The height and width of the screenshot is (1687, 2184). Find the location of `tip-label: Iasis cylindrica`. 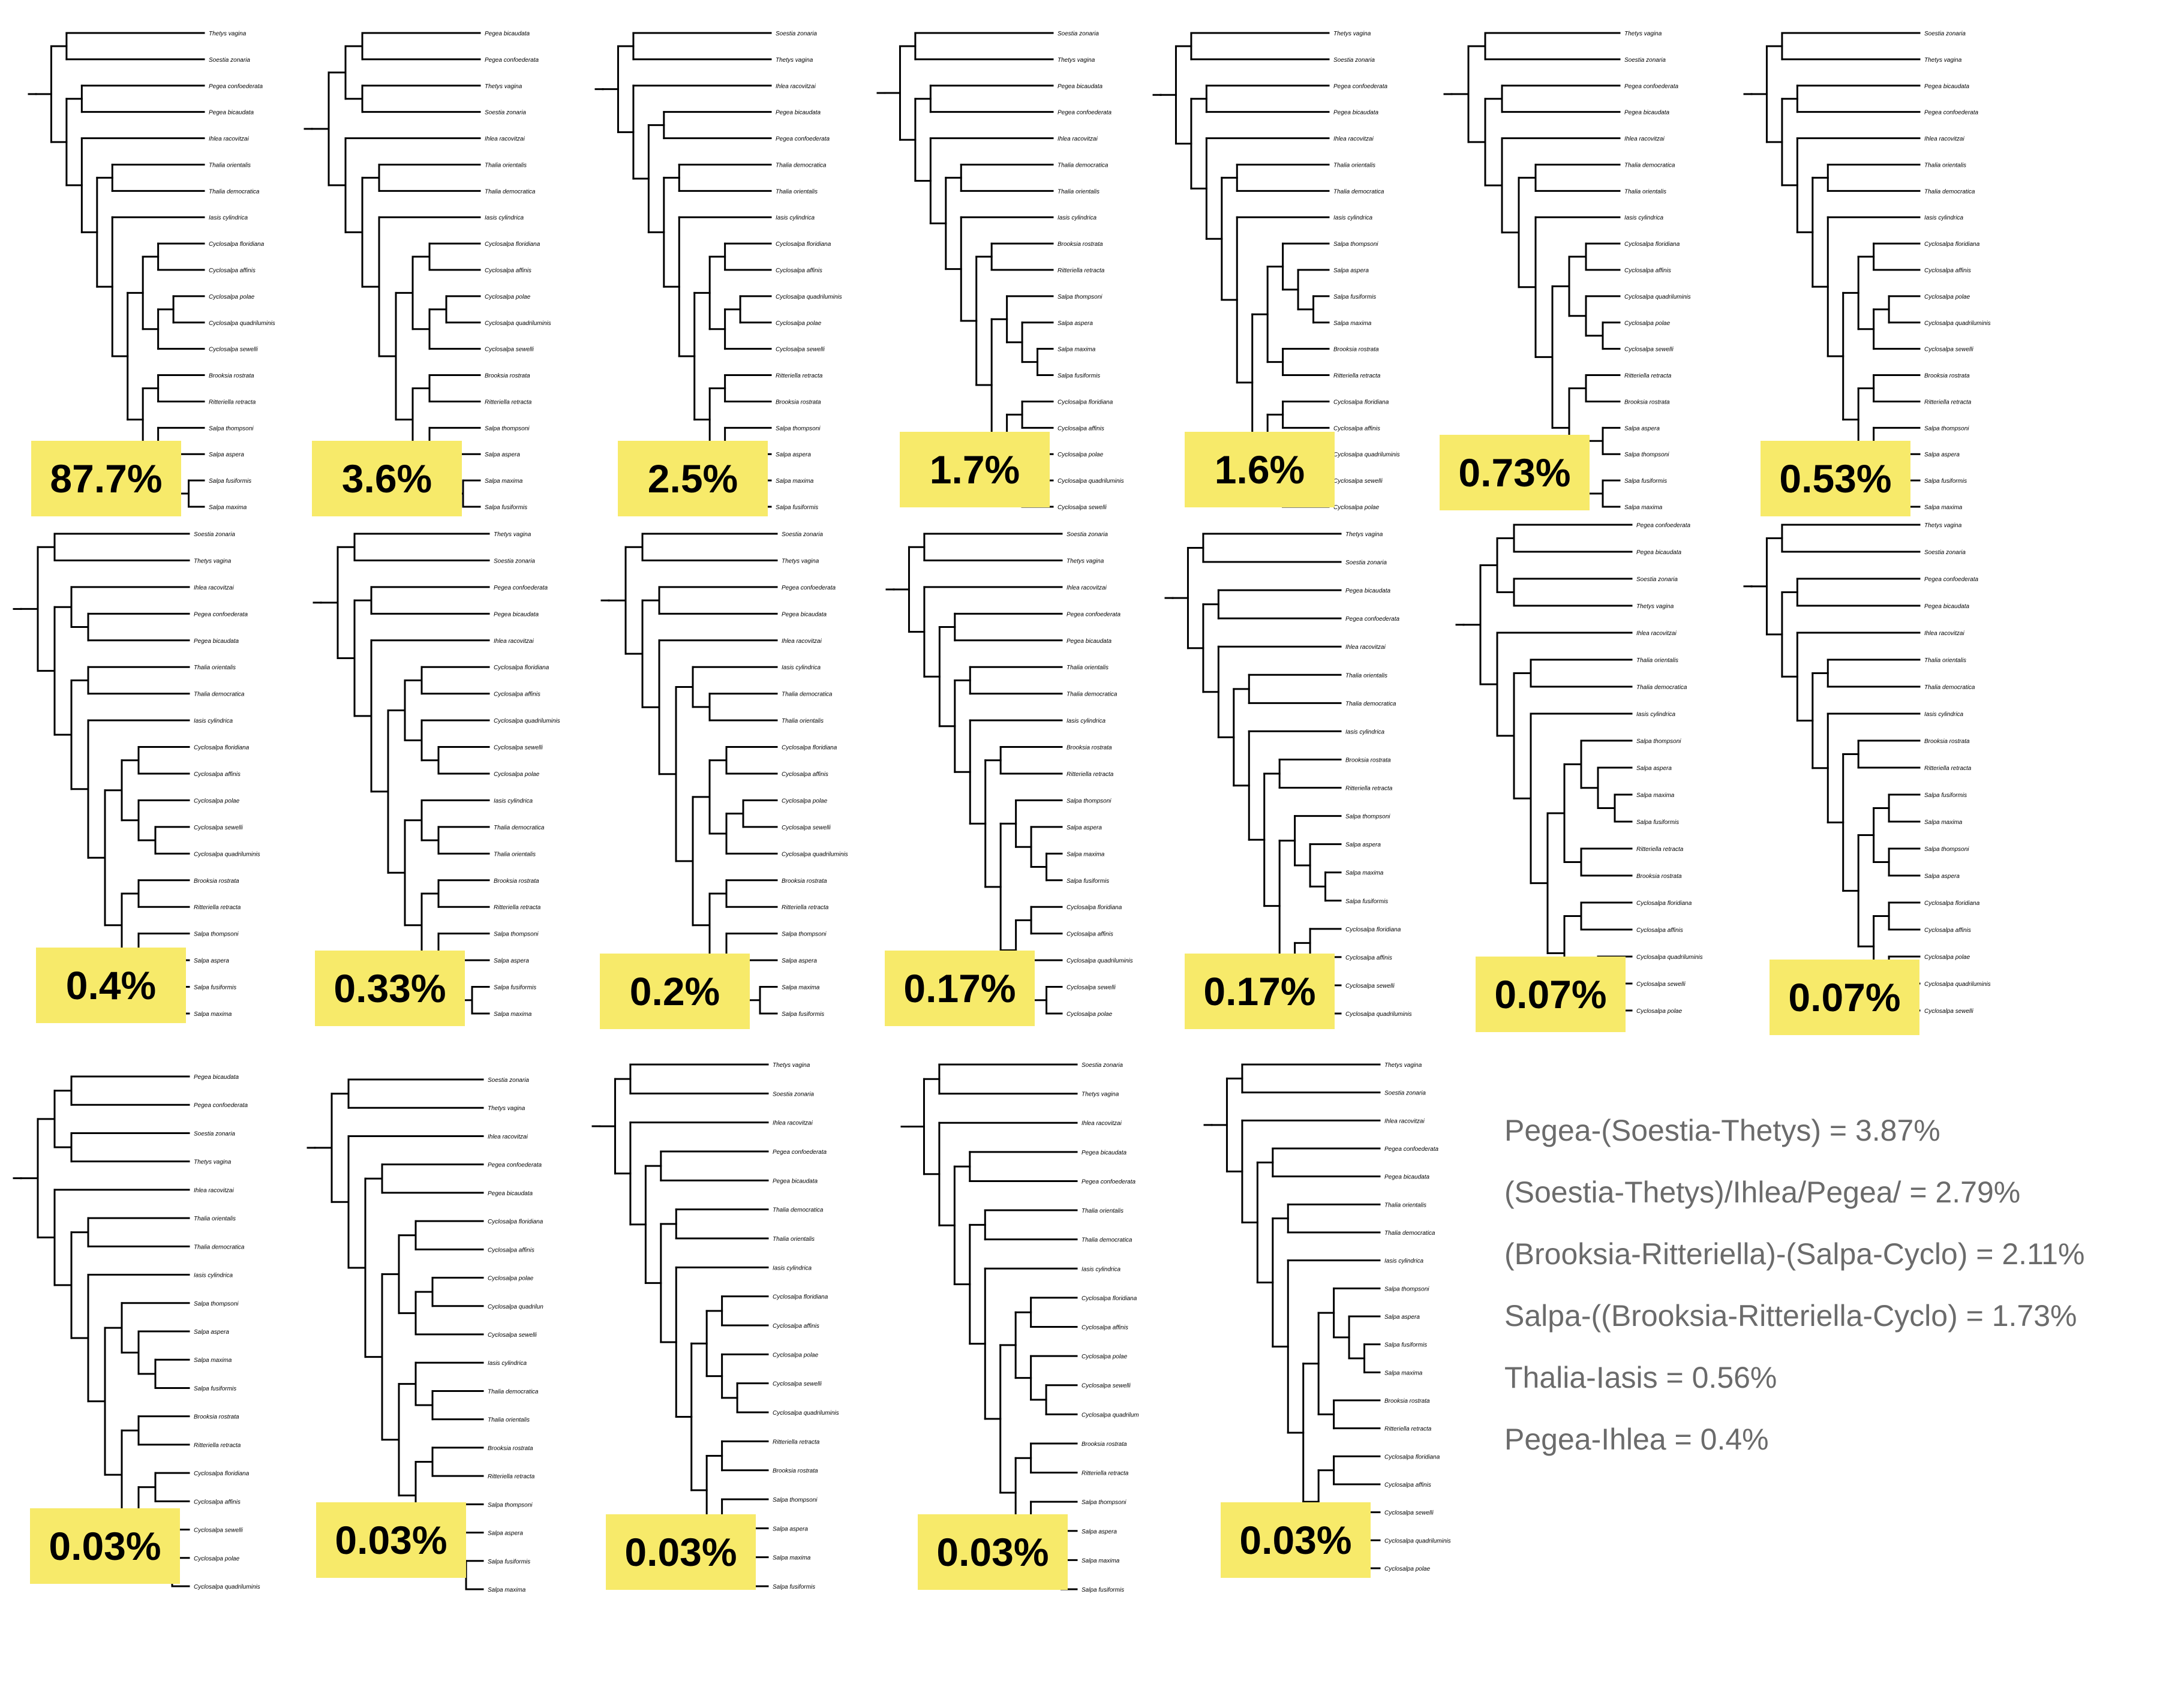

tip-label: Iasis cylindrica is located at coordinates (504, 218).